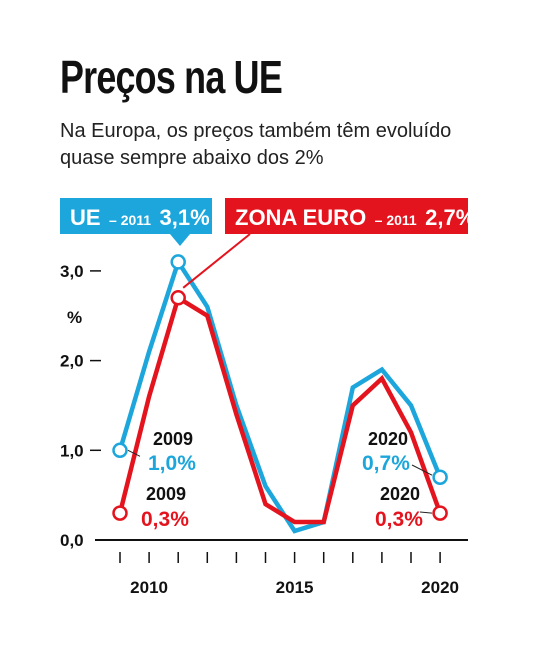 This screenshot has height=650, width=534. I want to click on y-tick-label: 1,0, so click(72, 450).